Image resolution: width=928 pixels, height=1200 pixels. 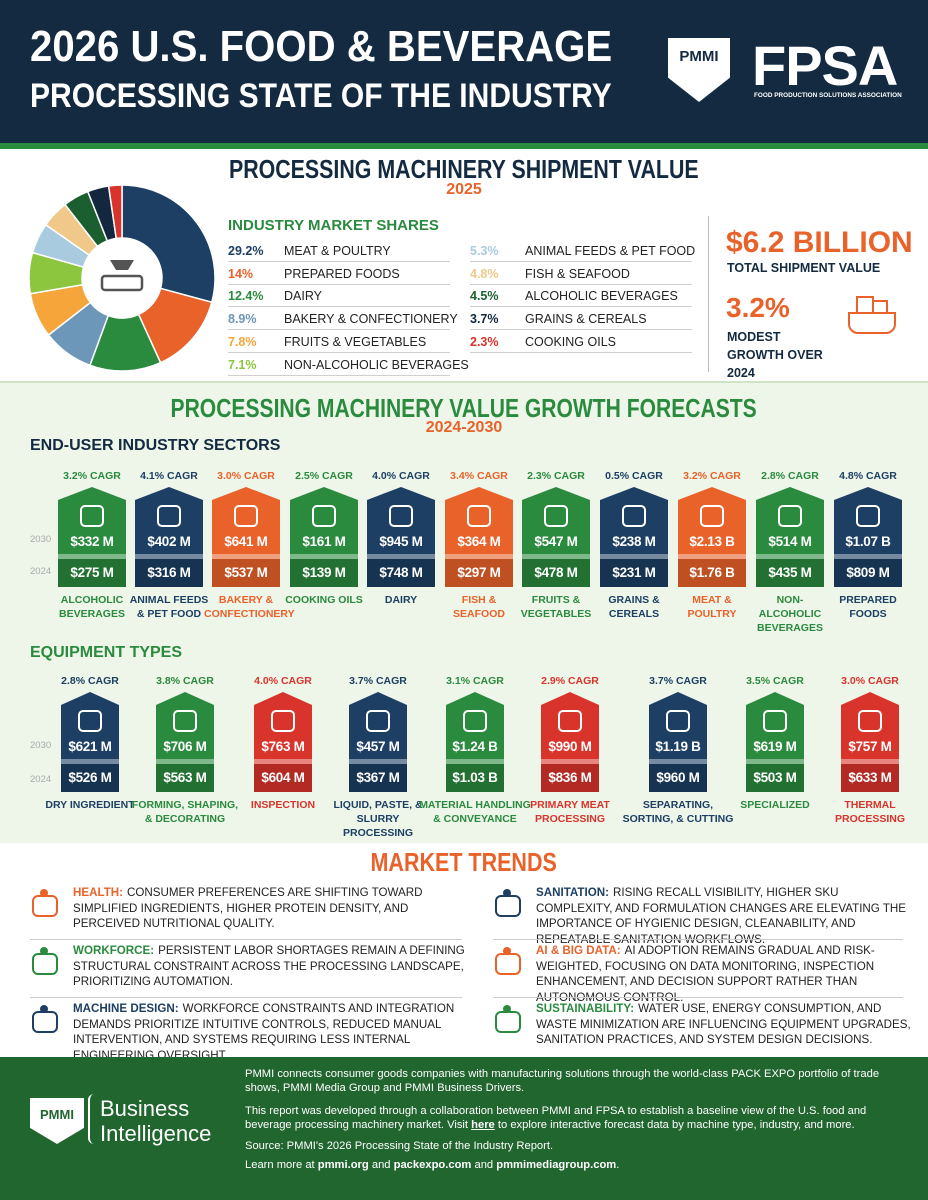 What do you see at coordinates (790, 476) in the screenshot?
I see `cagr-label: 2.8% CAGR` at bounding box center [790, 476].